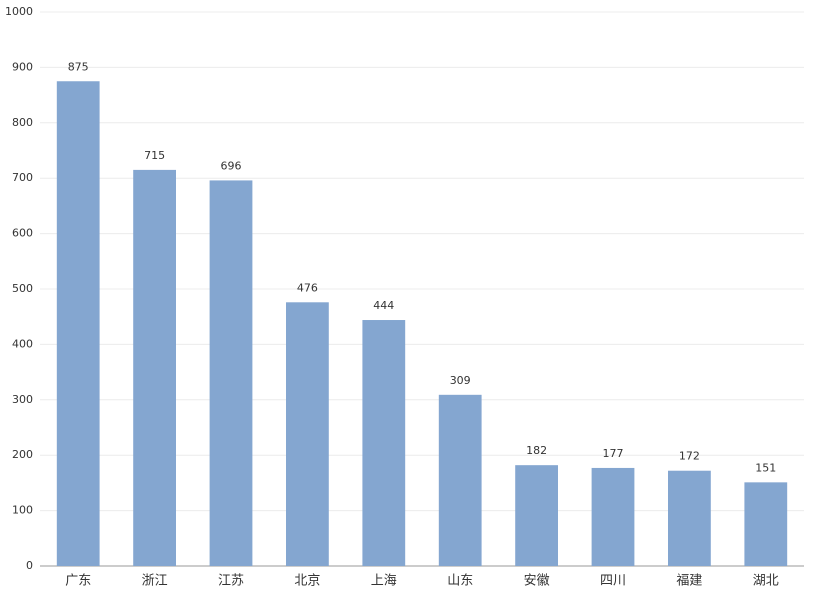 The height and width of the screenshot is (600, 818). I want to click on y-tick-label: 800, so click(22, 122).